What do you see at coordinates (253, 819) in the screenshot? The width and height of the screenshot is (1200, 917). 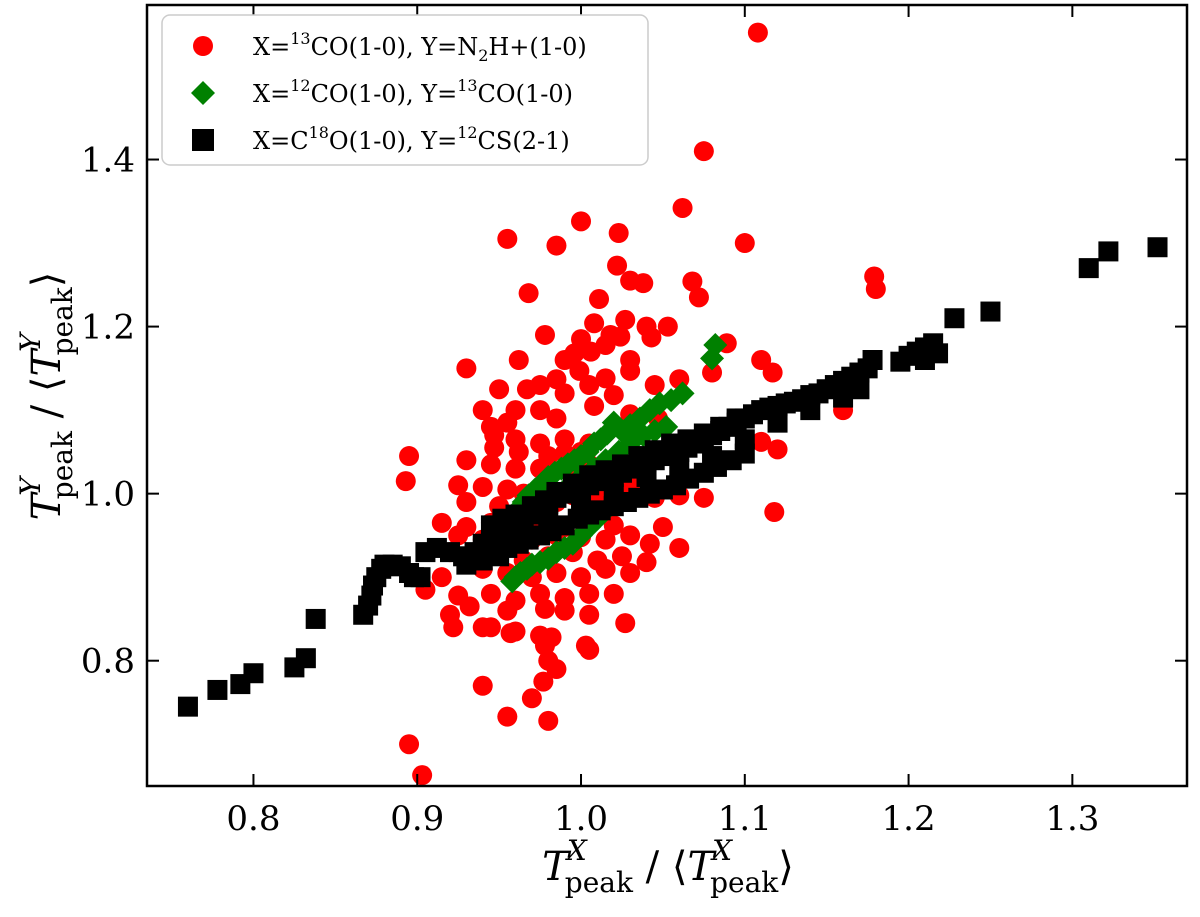 I see `x-tick-label: 0.8` at bounding box center [253, 819].